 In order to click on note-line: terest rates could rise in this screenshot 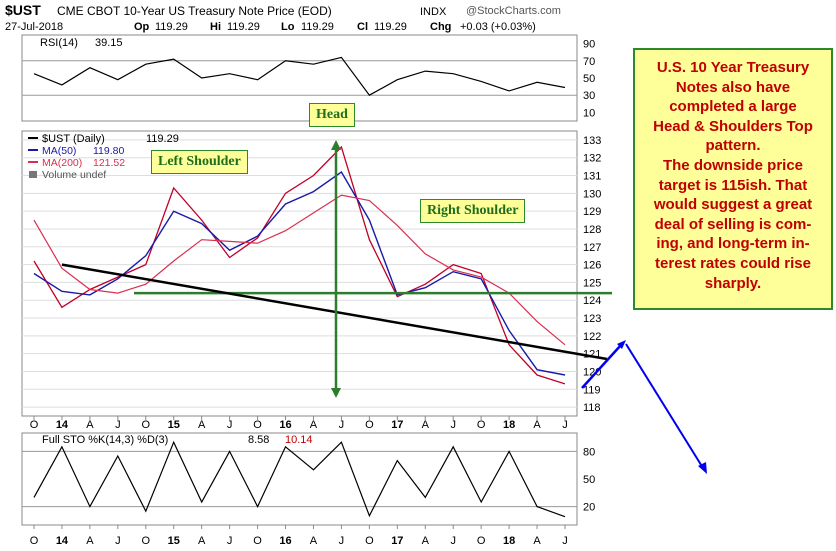, I will do `click(733, 263)`.